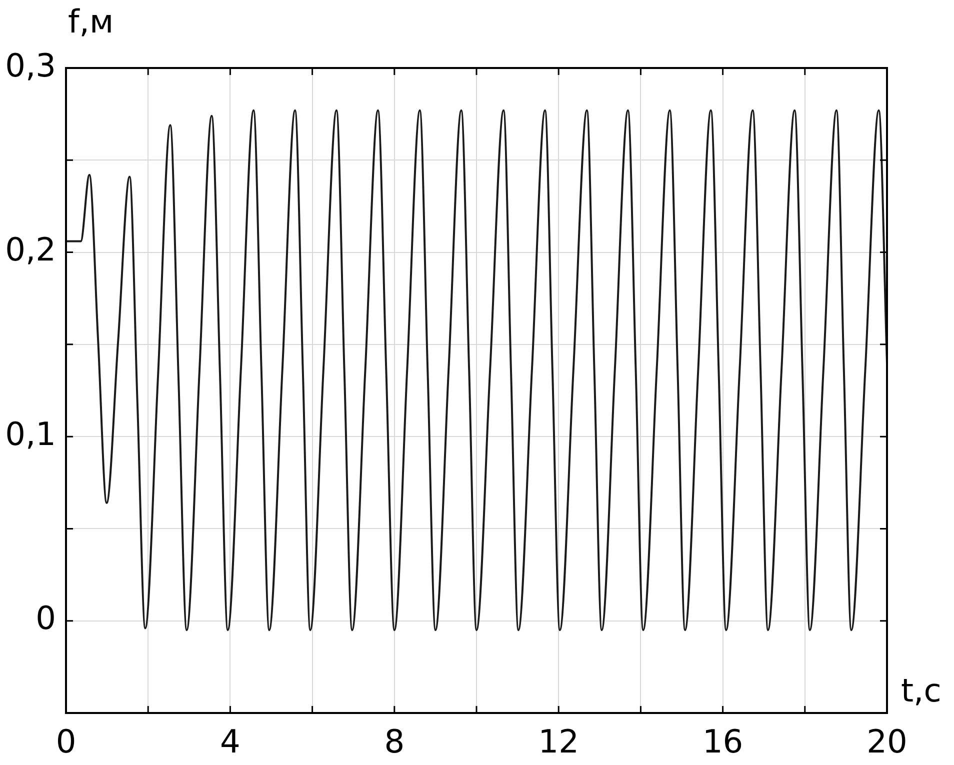 The height and width of the screenshot is (765, 954). Describe the element at coordinates (887, 741) in the screenshot. I see `x-tick-label: 20` at that location.